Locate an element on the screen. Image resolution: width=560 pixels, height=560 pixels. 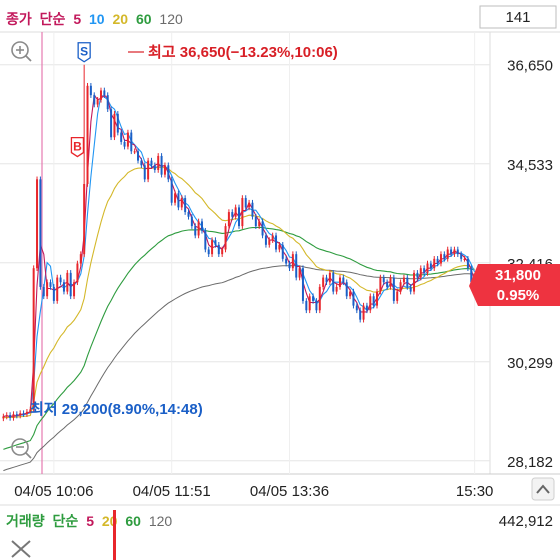
legend-ma10: 10 is located at coordinates (97, 19).